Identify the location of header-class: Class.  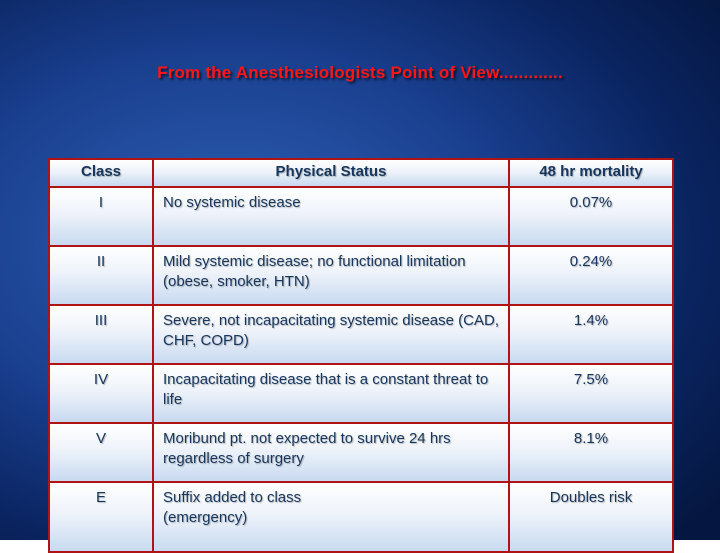
(101, 173).